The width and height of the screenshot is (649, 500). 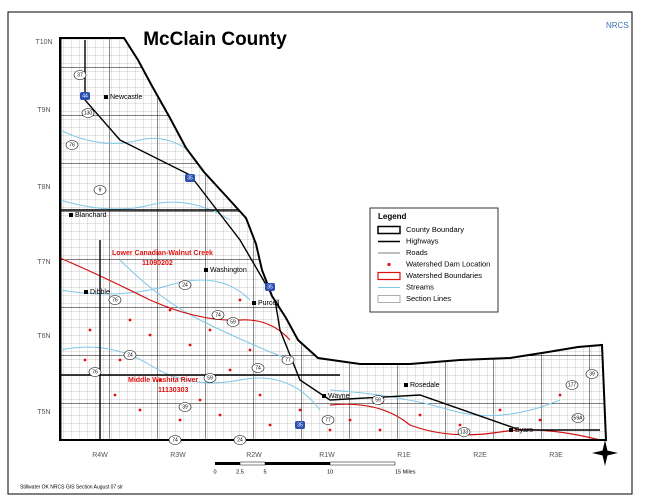 What do you see at coordinates (215, 39) in the screenshot?
I see `map-title: McClain County` at bounding box center [215, 39].